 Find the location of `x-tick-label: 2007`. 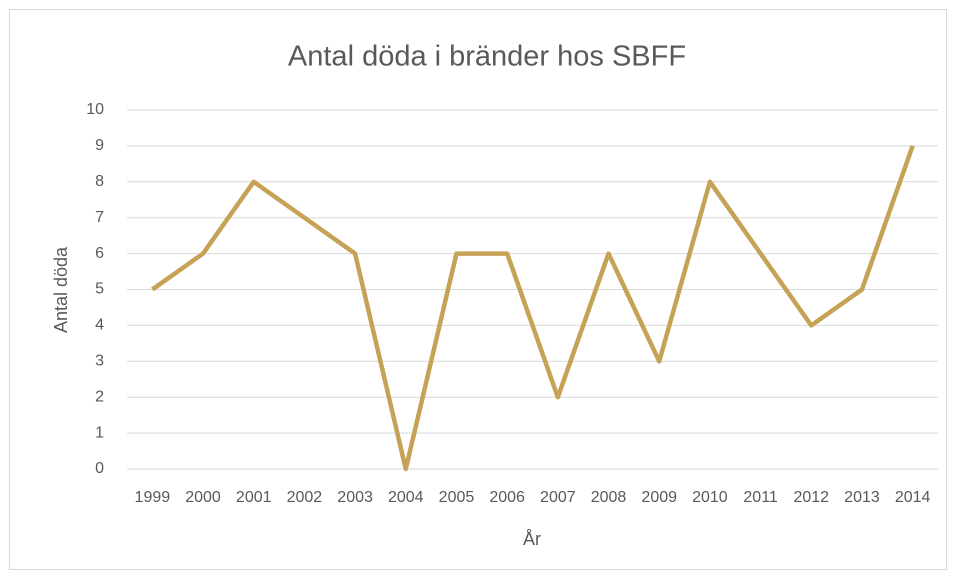

x-tick-label: 2007 is located at coordinates (558, 497).